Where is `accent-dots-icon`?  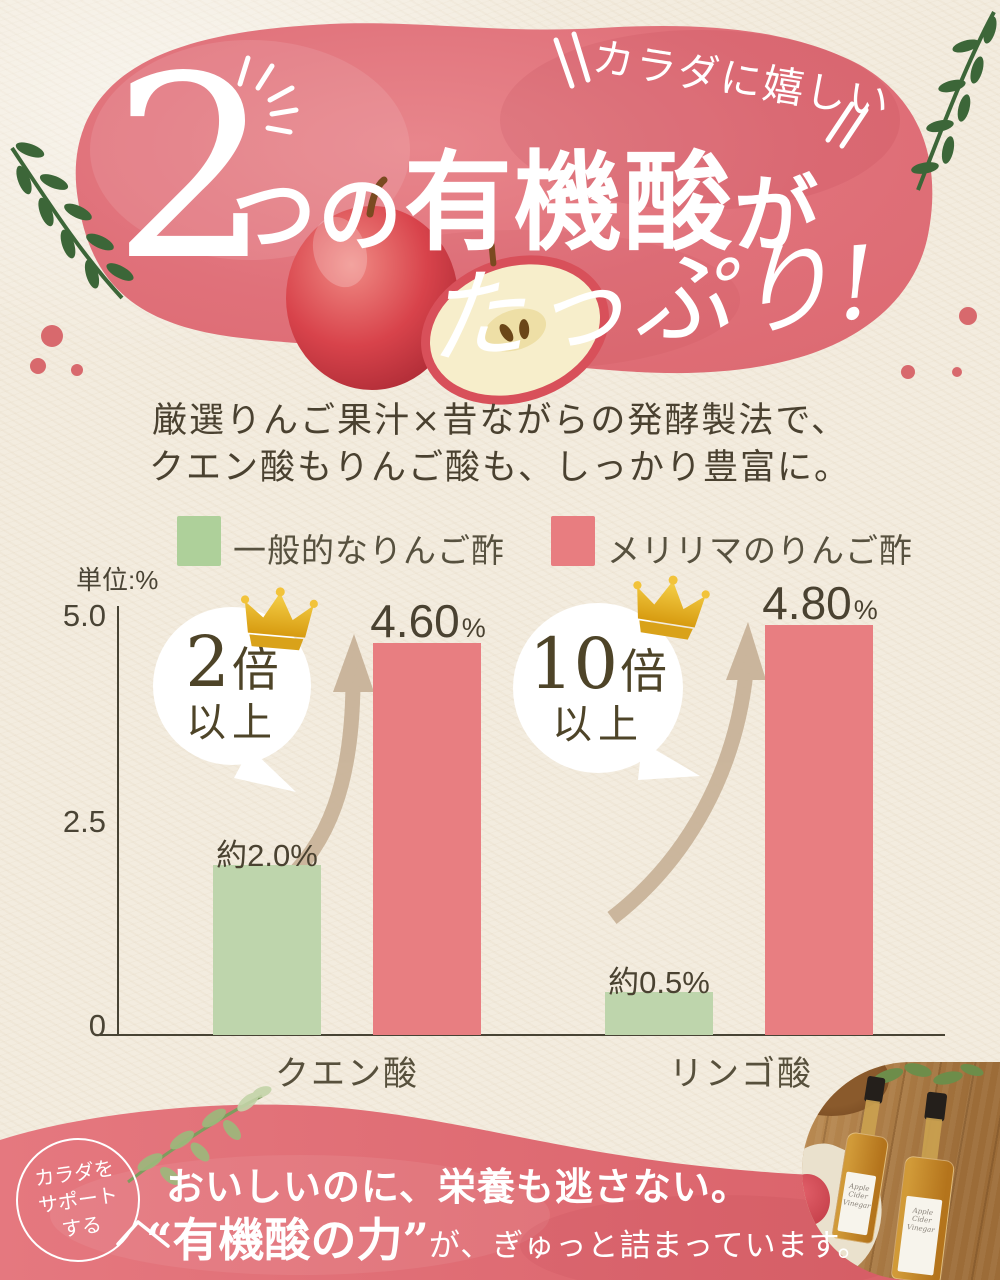
accent-dots-icon is located at coordinates (503, 343).